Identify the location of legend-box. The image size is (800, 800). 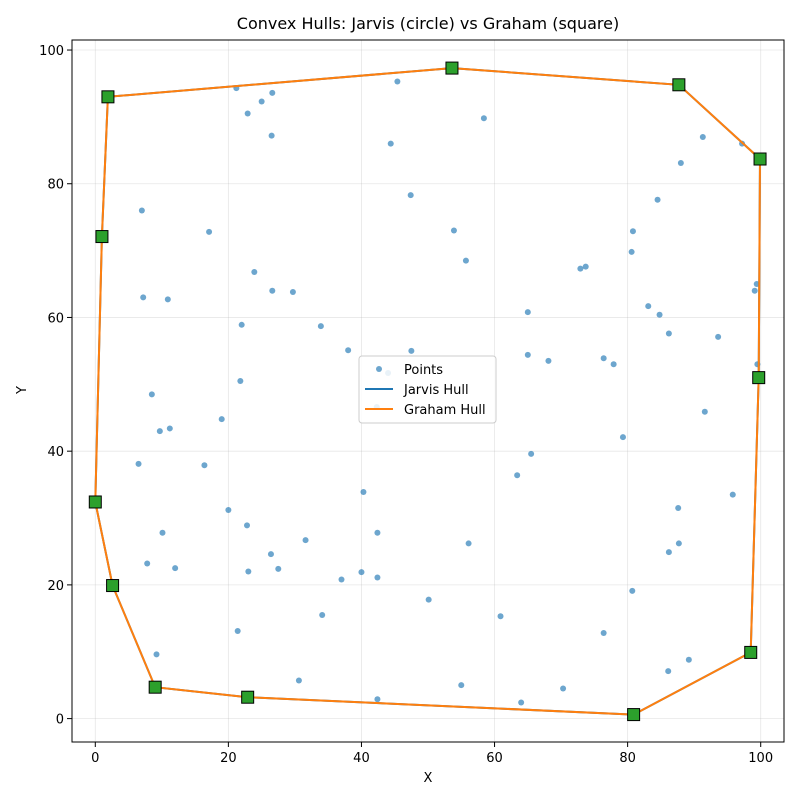
(427, 389).